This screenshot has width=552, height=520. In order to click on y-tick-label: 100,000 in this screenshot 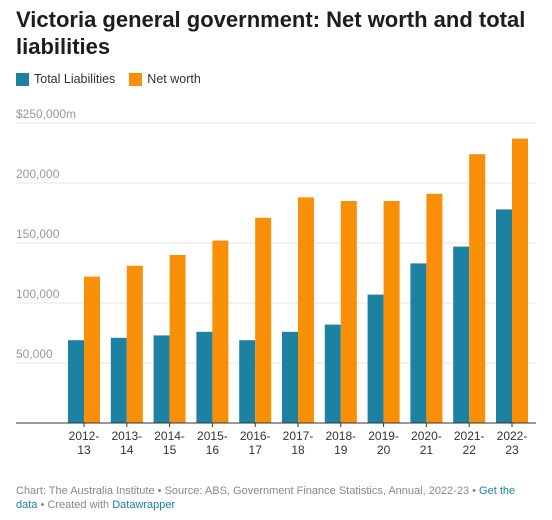, I will do `click(38, 294)`.